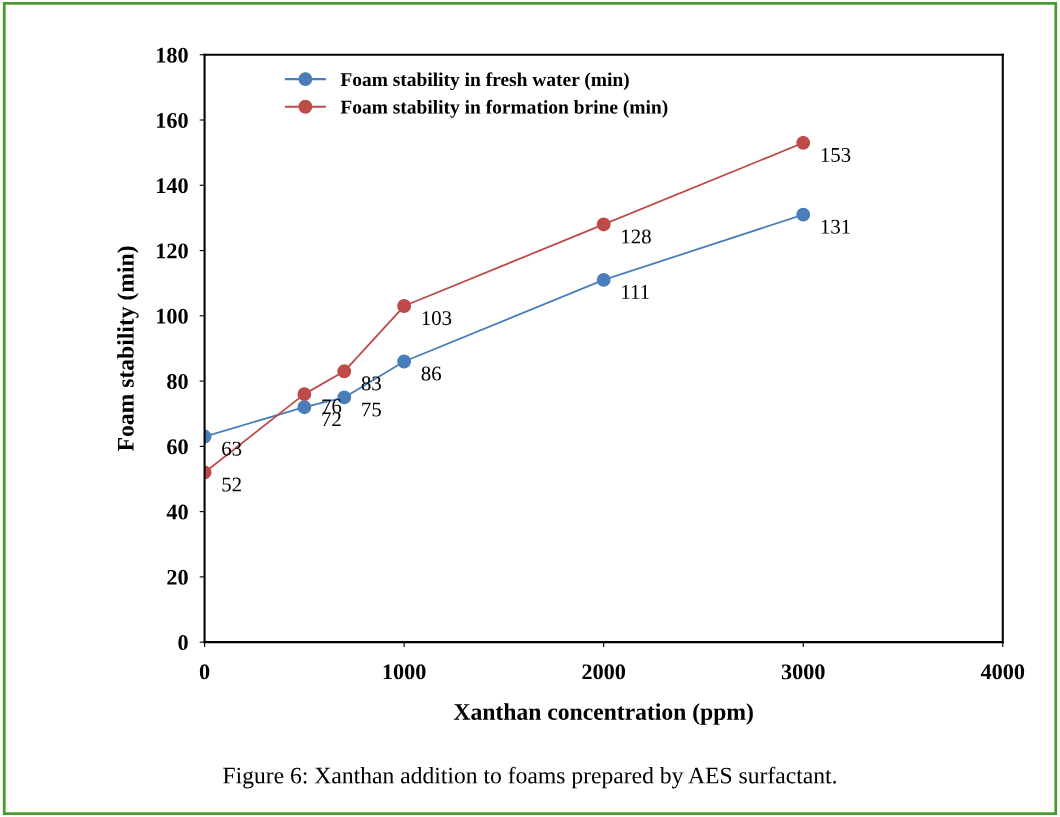  What do you see at coordinates (172, 251) in the screenshot?
I see `y-tick-label: 120` at bounding box center [172, 251].